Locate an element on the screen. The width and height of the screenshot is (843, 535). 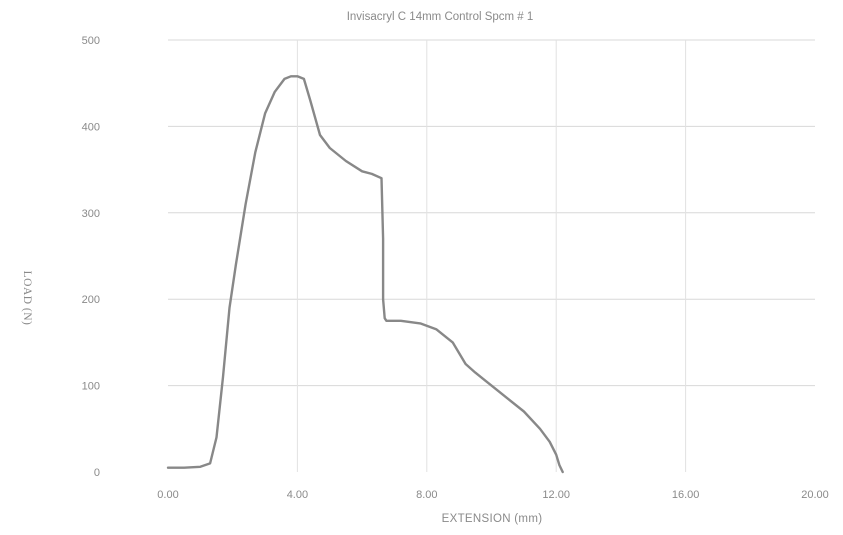
x-tick-label: 16.00 is located at coordinates (686, 495).